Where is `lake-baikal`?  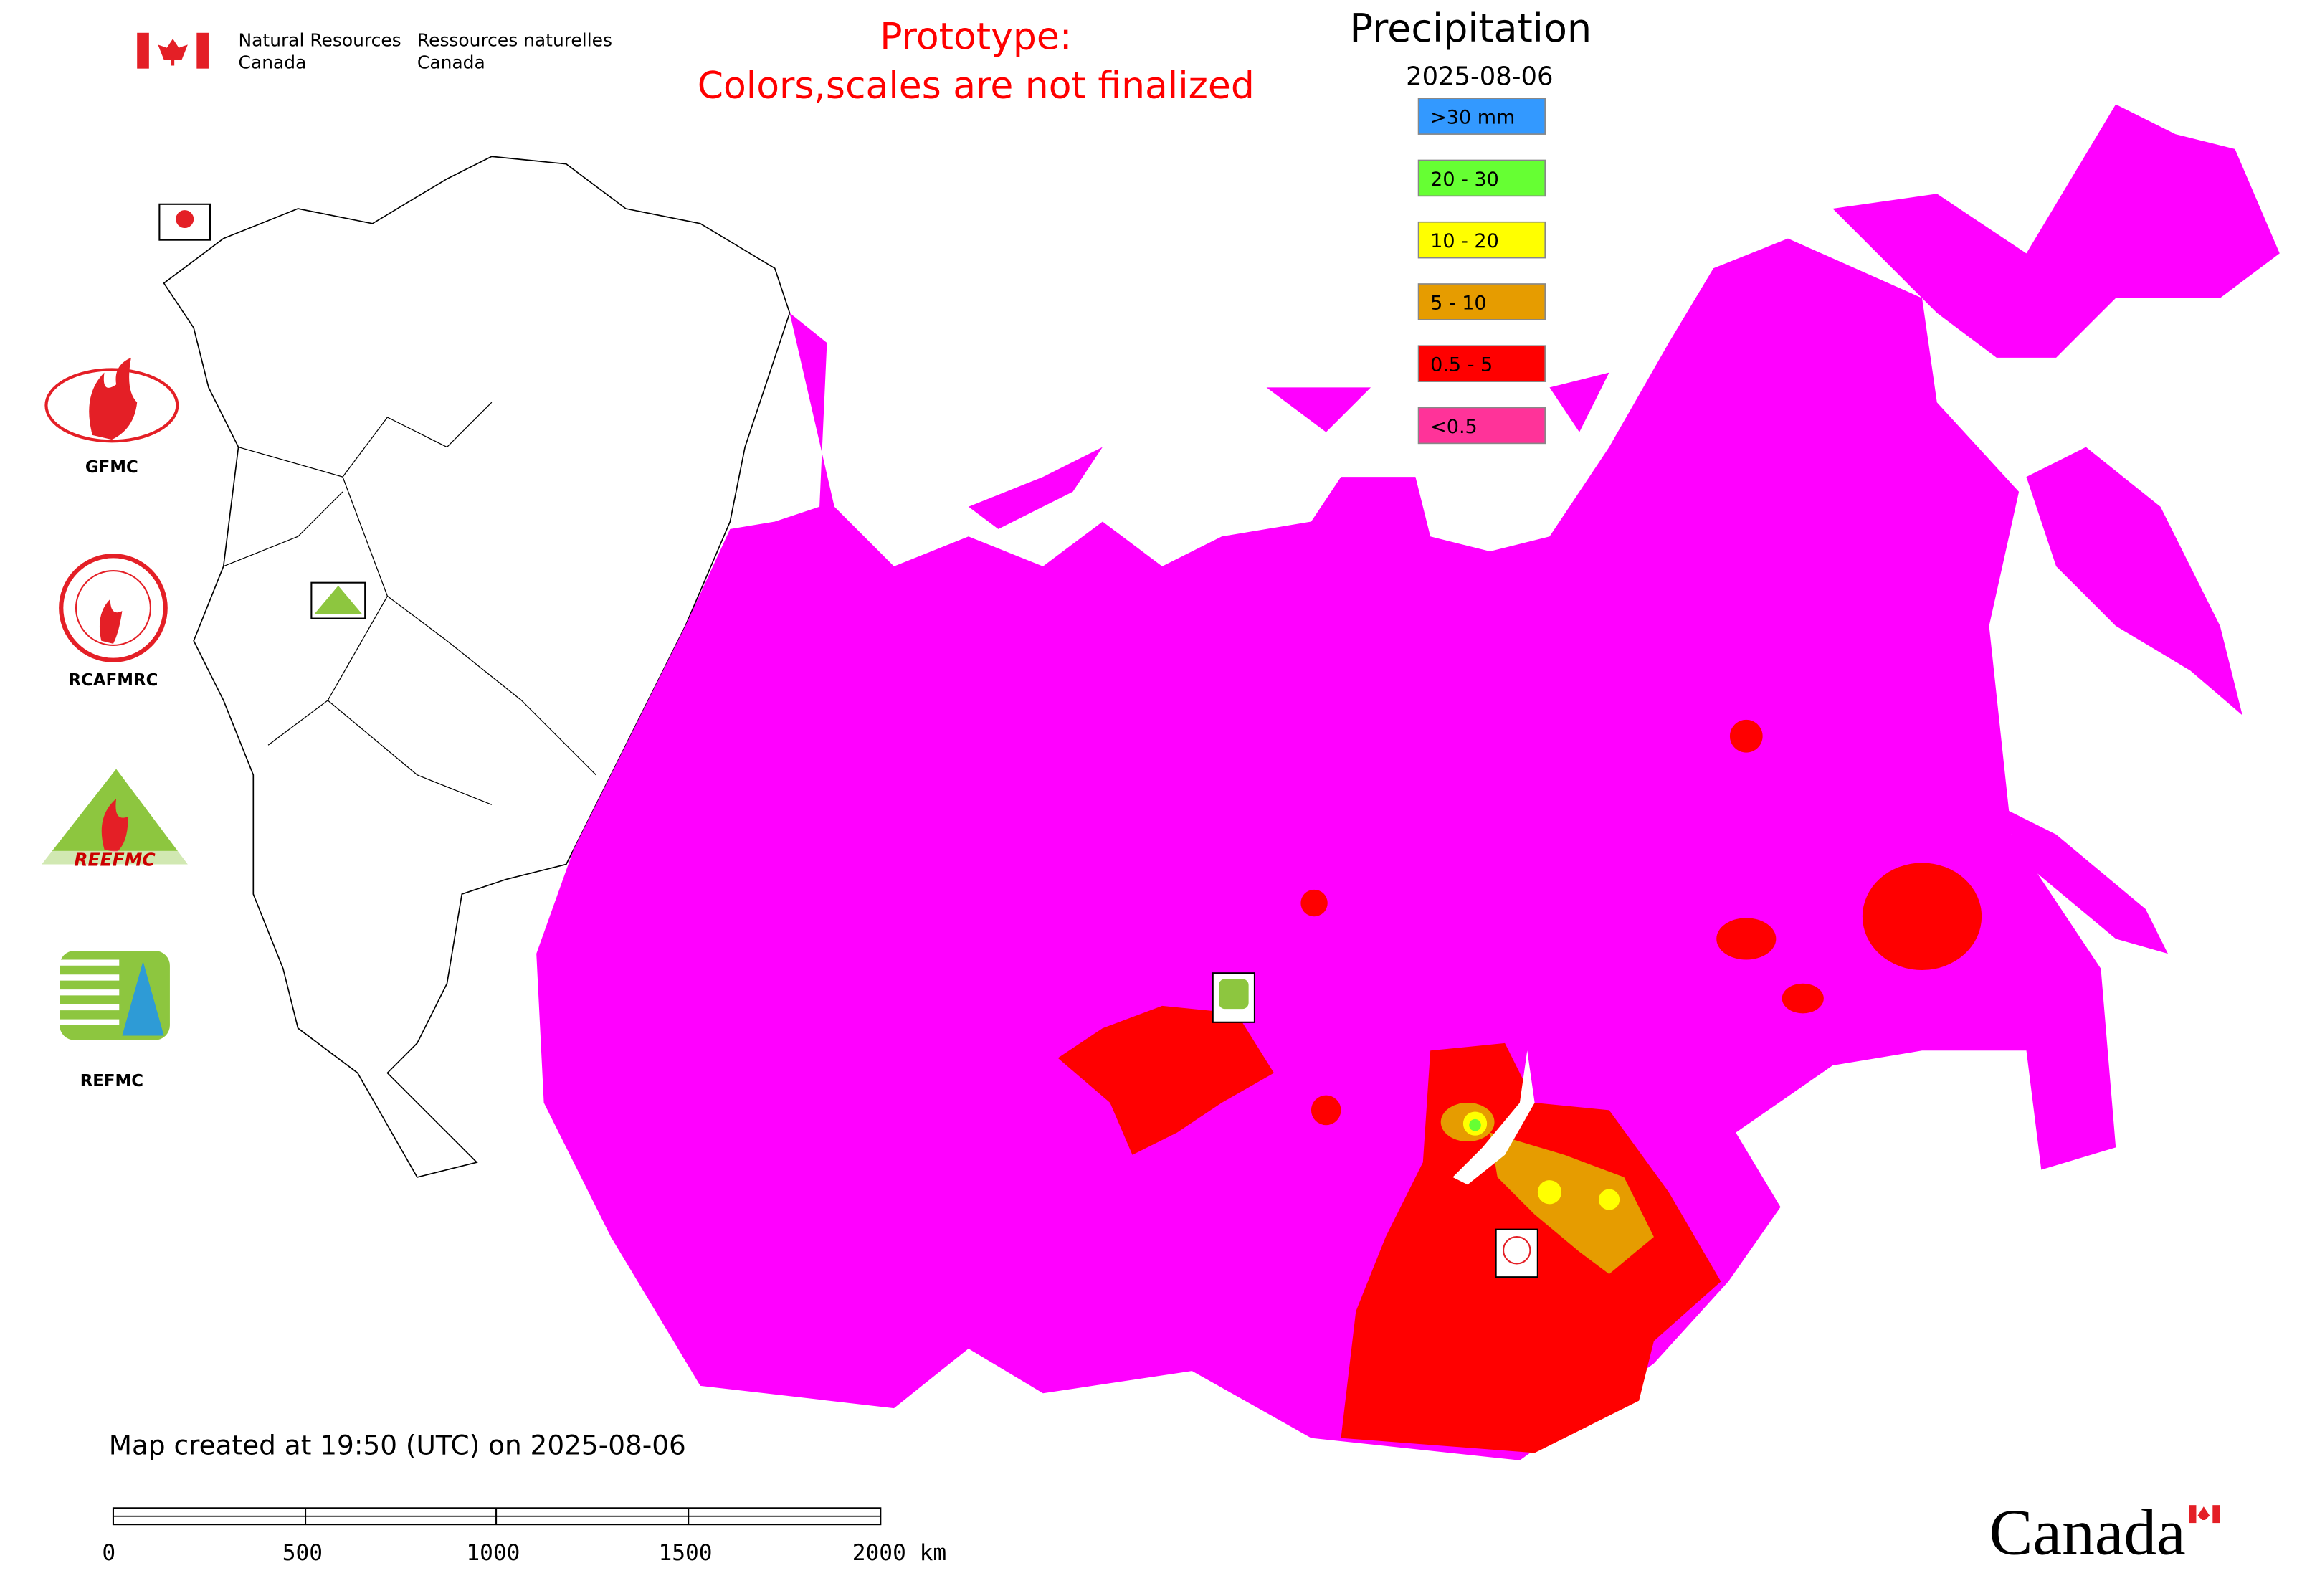 lake-baikal is located at coordinates (1494, 1117).